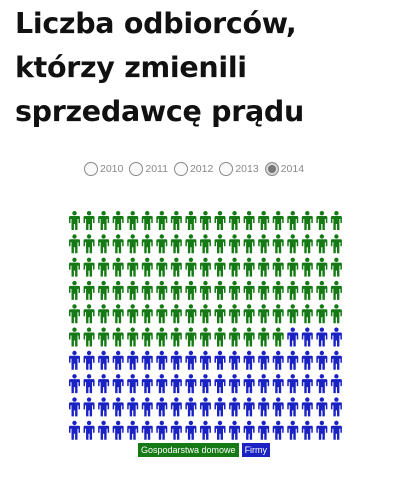 This screenshot has width=404, height=485. I want to click on year-label-2012: 2012, so click(201, 169).